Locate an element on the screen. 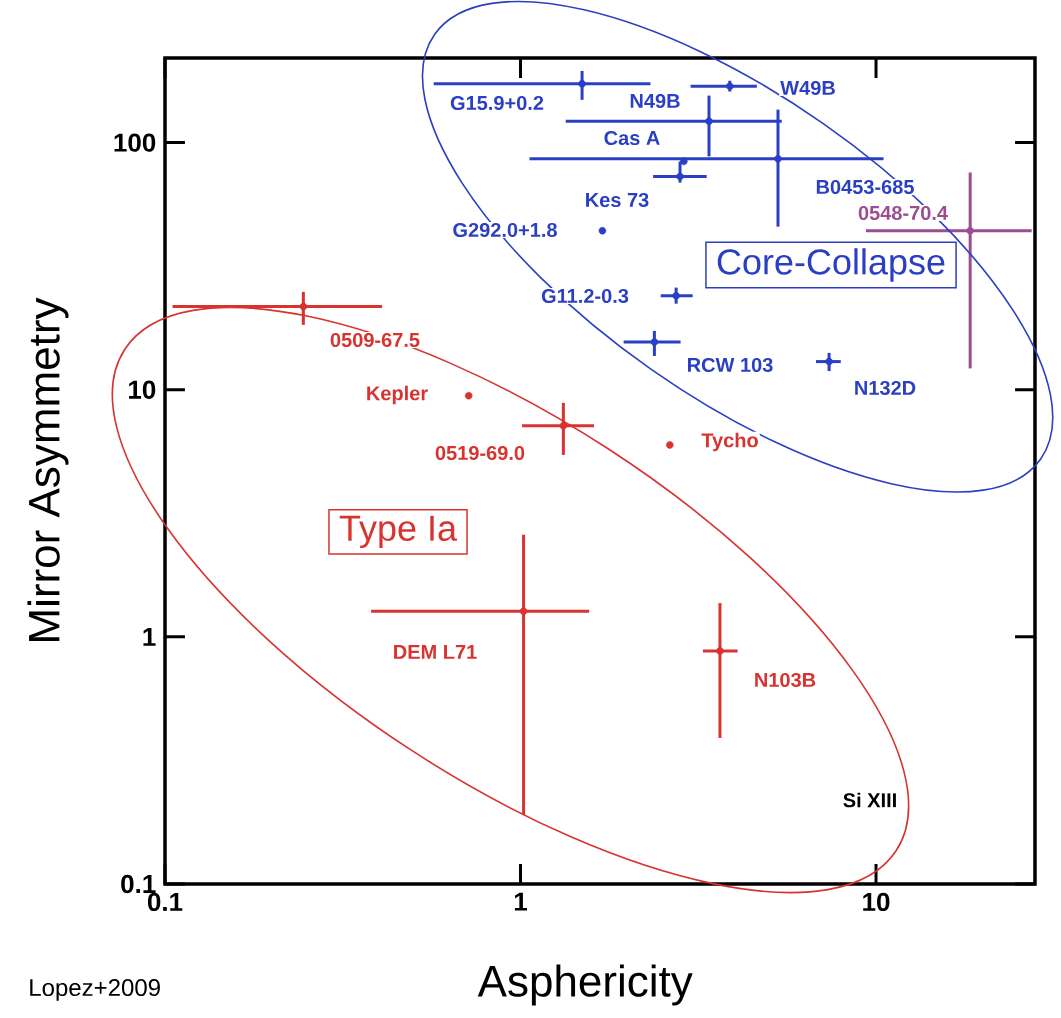 The height and width of the screenshot is (1018, 1061). annotation: N49B is located at coordinates (655, 101).